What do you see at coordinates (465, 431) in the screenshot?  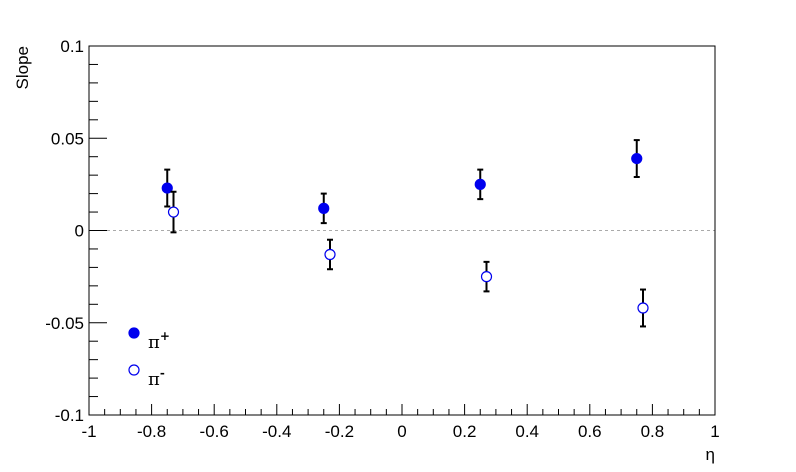 I see `x-tick-label: 0.2` at bounding box center [465, 431].